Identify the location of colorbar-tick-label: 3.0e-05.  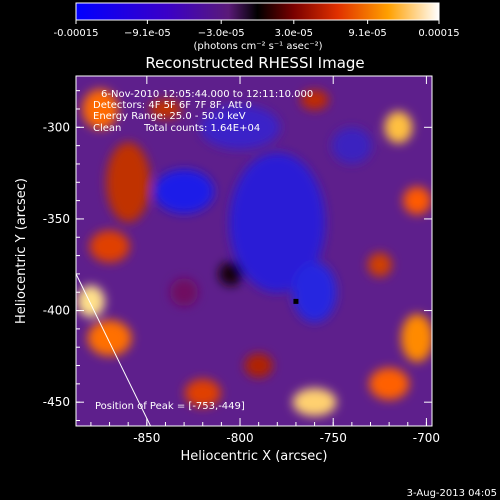
(294, 33).